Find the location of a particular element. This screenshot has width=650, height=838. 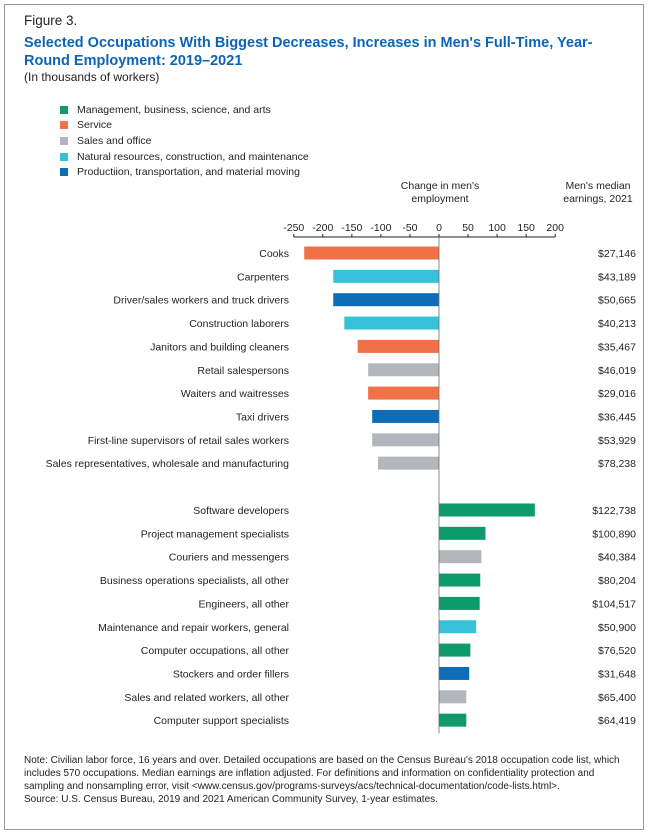

category-label: Project management specialists is located at coordinates (215, 534).